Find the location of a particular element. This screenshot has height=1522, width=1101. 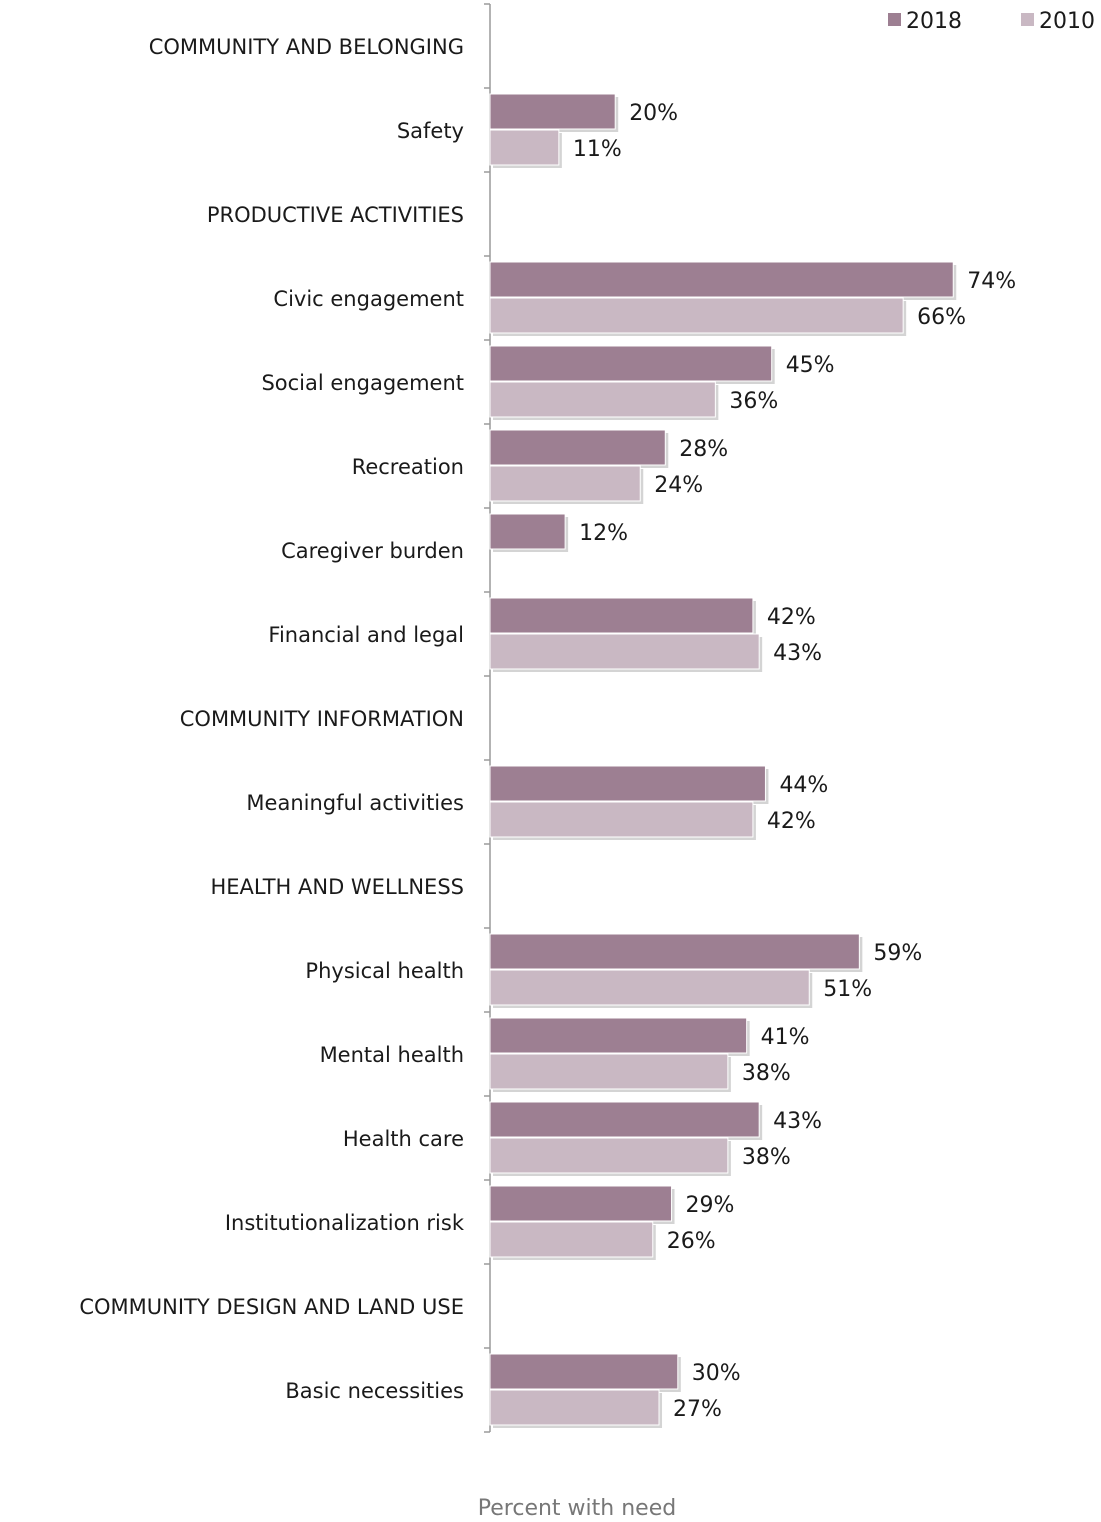

category-label-meaningful-activities: Meaningful activities is located at coordinates (355, 803).